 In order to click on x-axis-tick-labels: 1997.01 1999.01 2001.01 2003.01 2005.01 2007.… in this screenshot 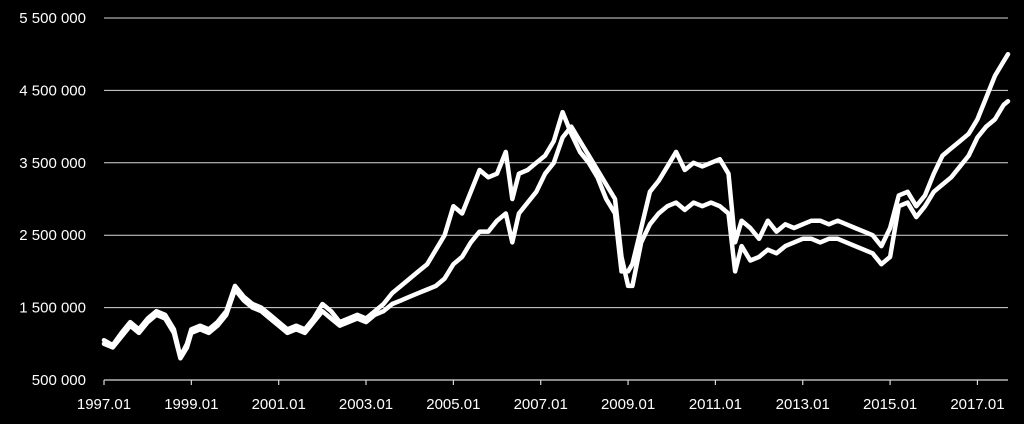, I will do `click(541, 396)`.